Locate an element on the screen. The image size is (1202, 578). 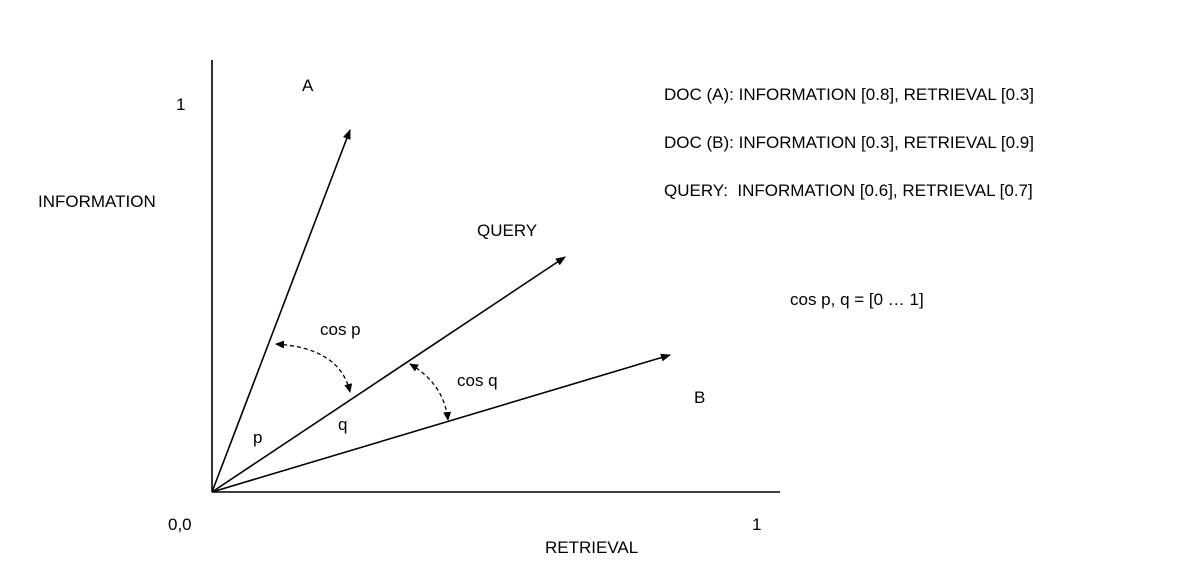
doc-b-label: B is located at coordinates (699, 397).